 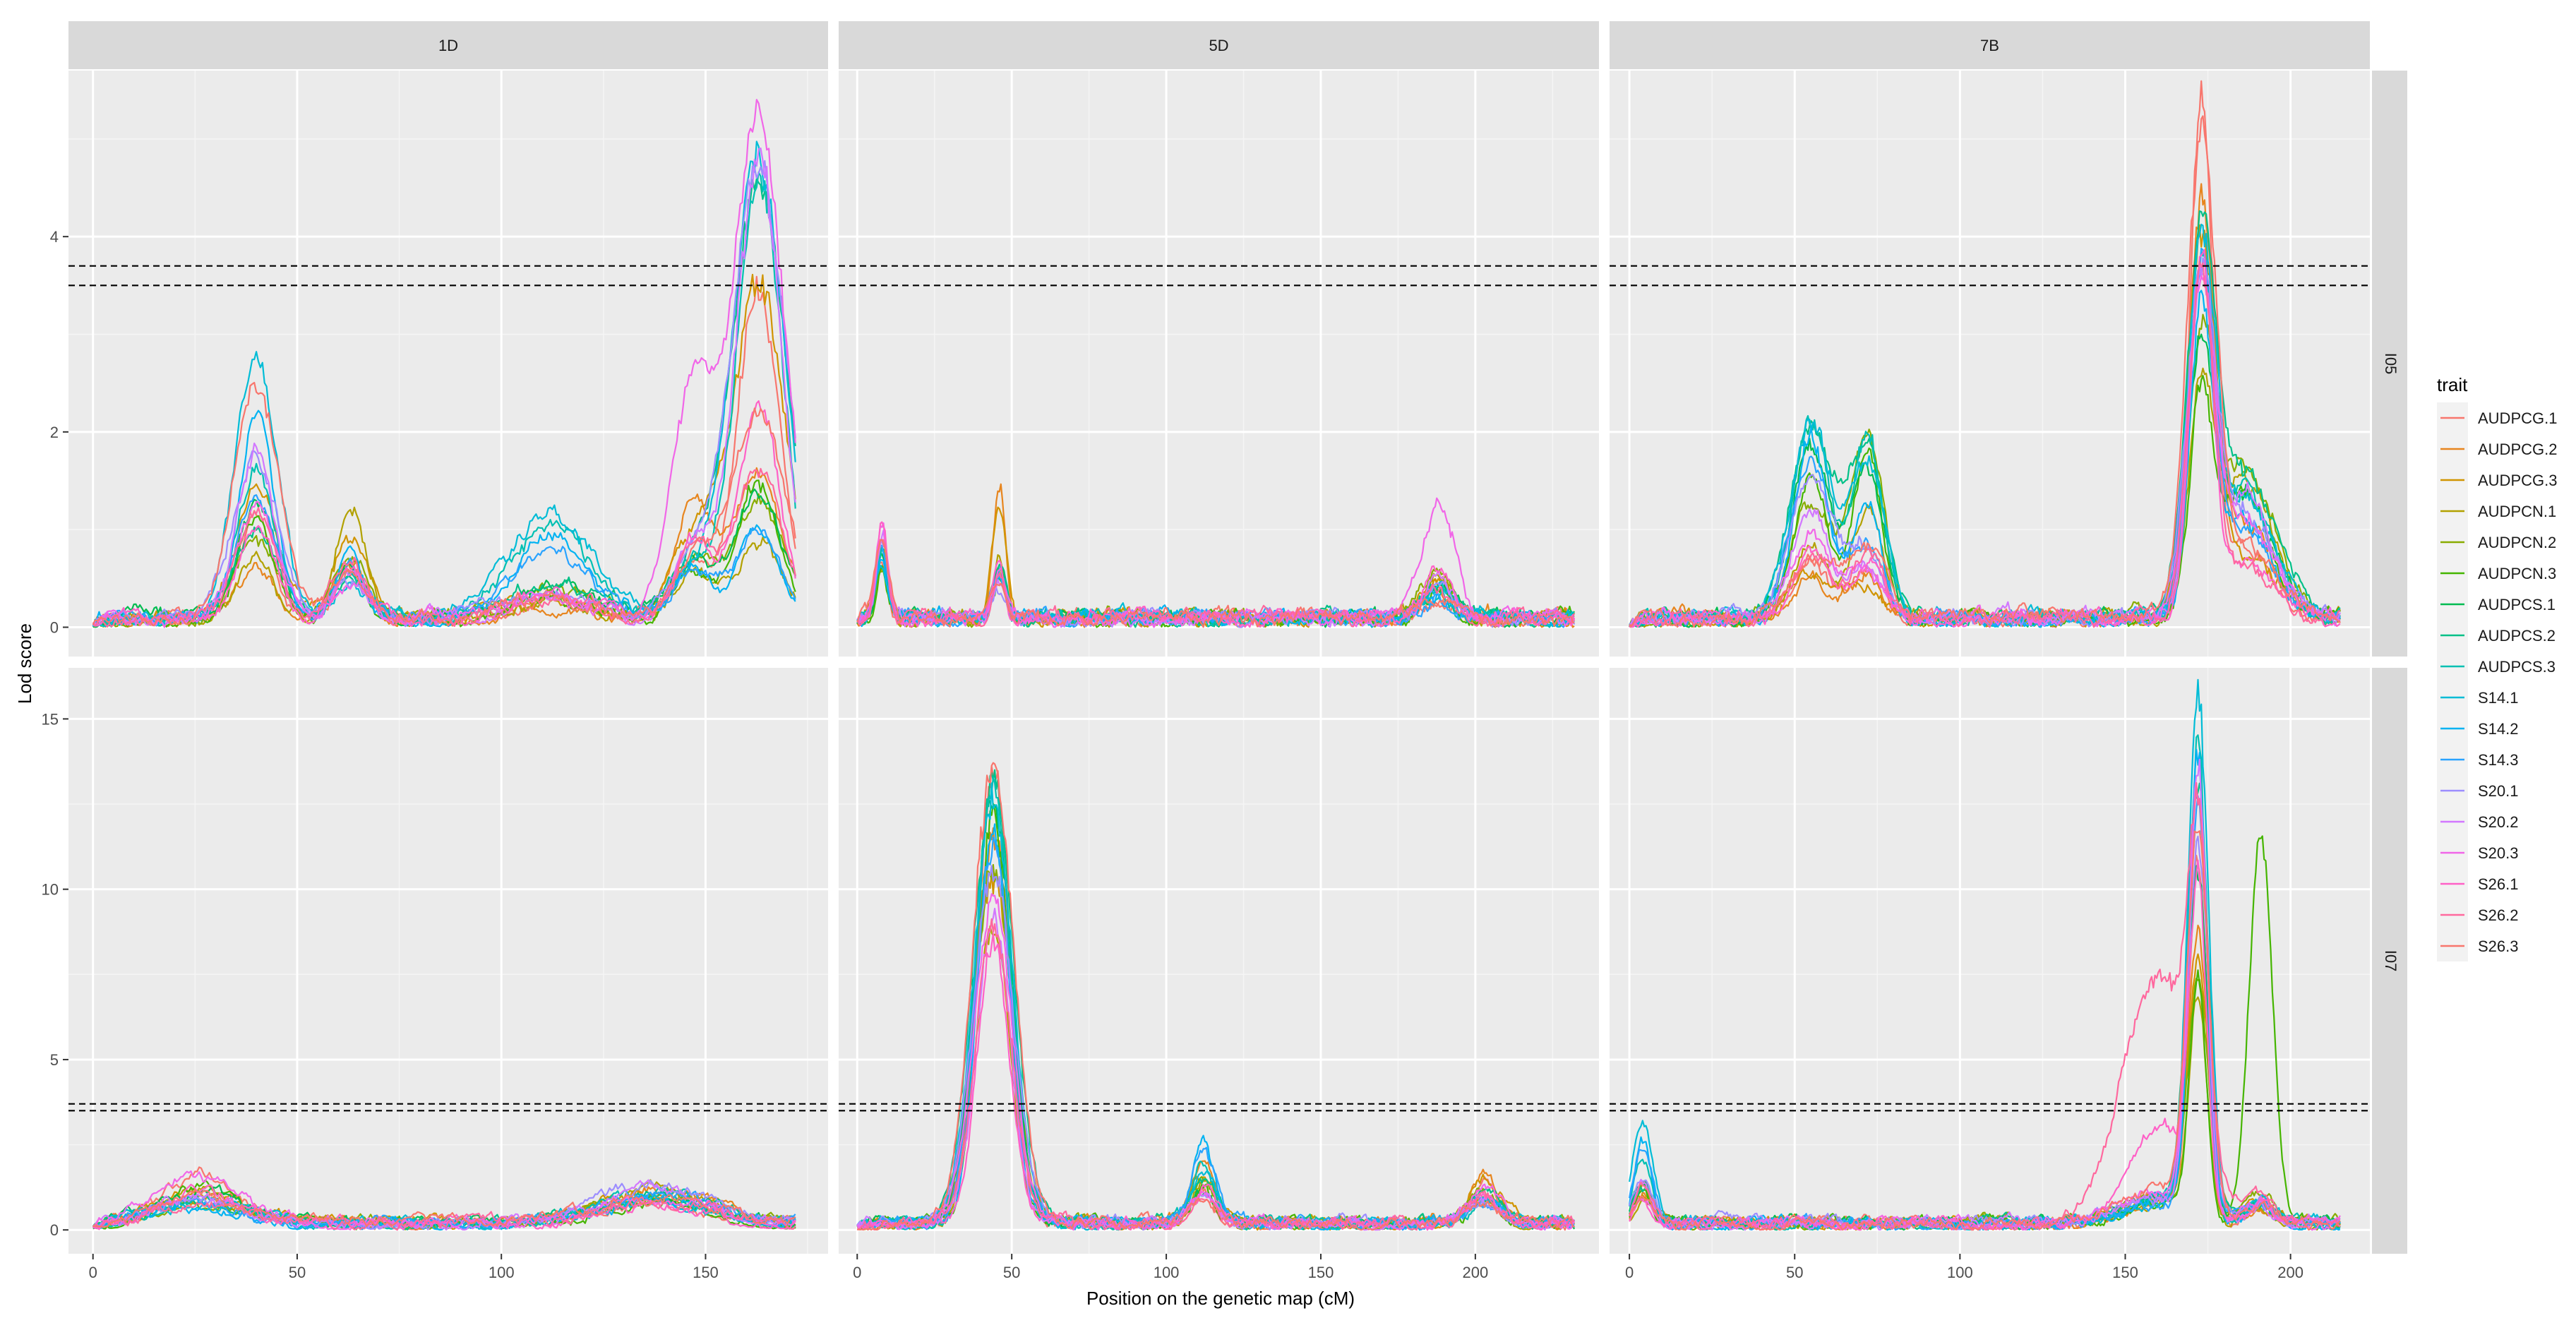 What do you see at coordinates (2498, 884) in the screenshot?
I see `legend-label: S26.1` at bounding box center [2498, 884].